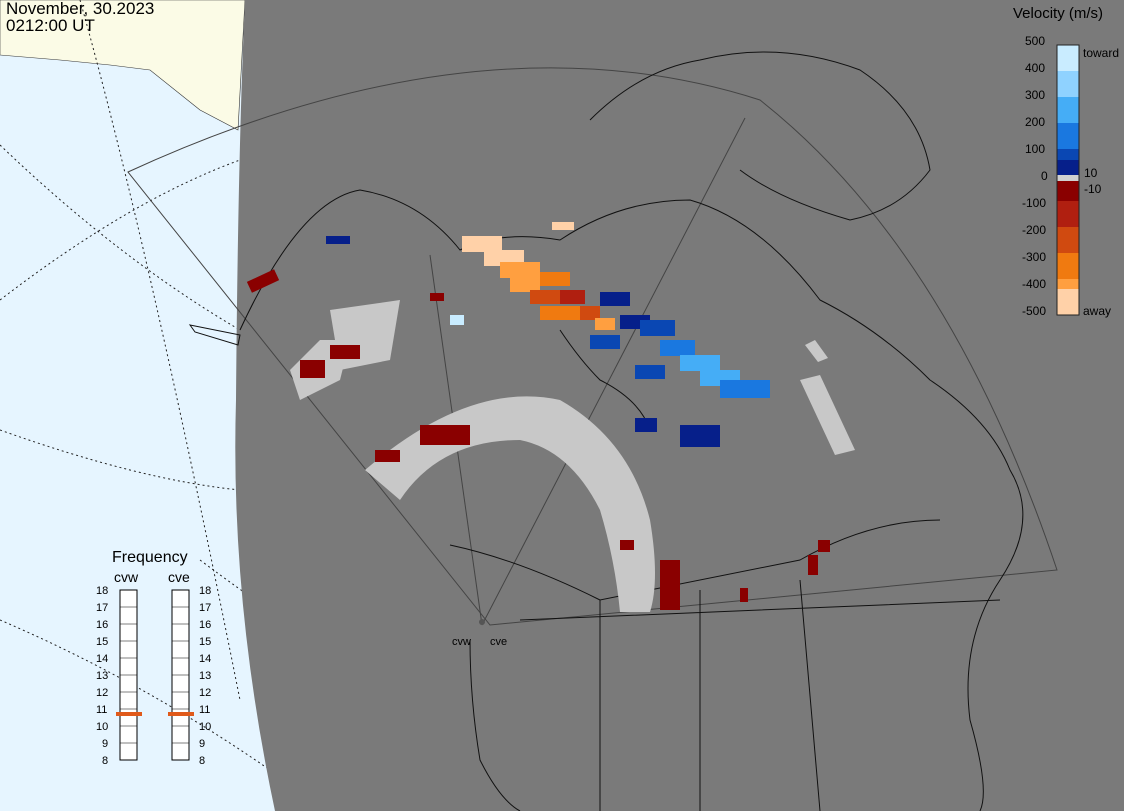  Describe the element at coordinates (102, 710) in the screenshot. I see `freq-scale-left: 11` at that location.